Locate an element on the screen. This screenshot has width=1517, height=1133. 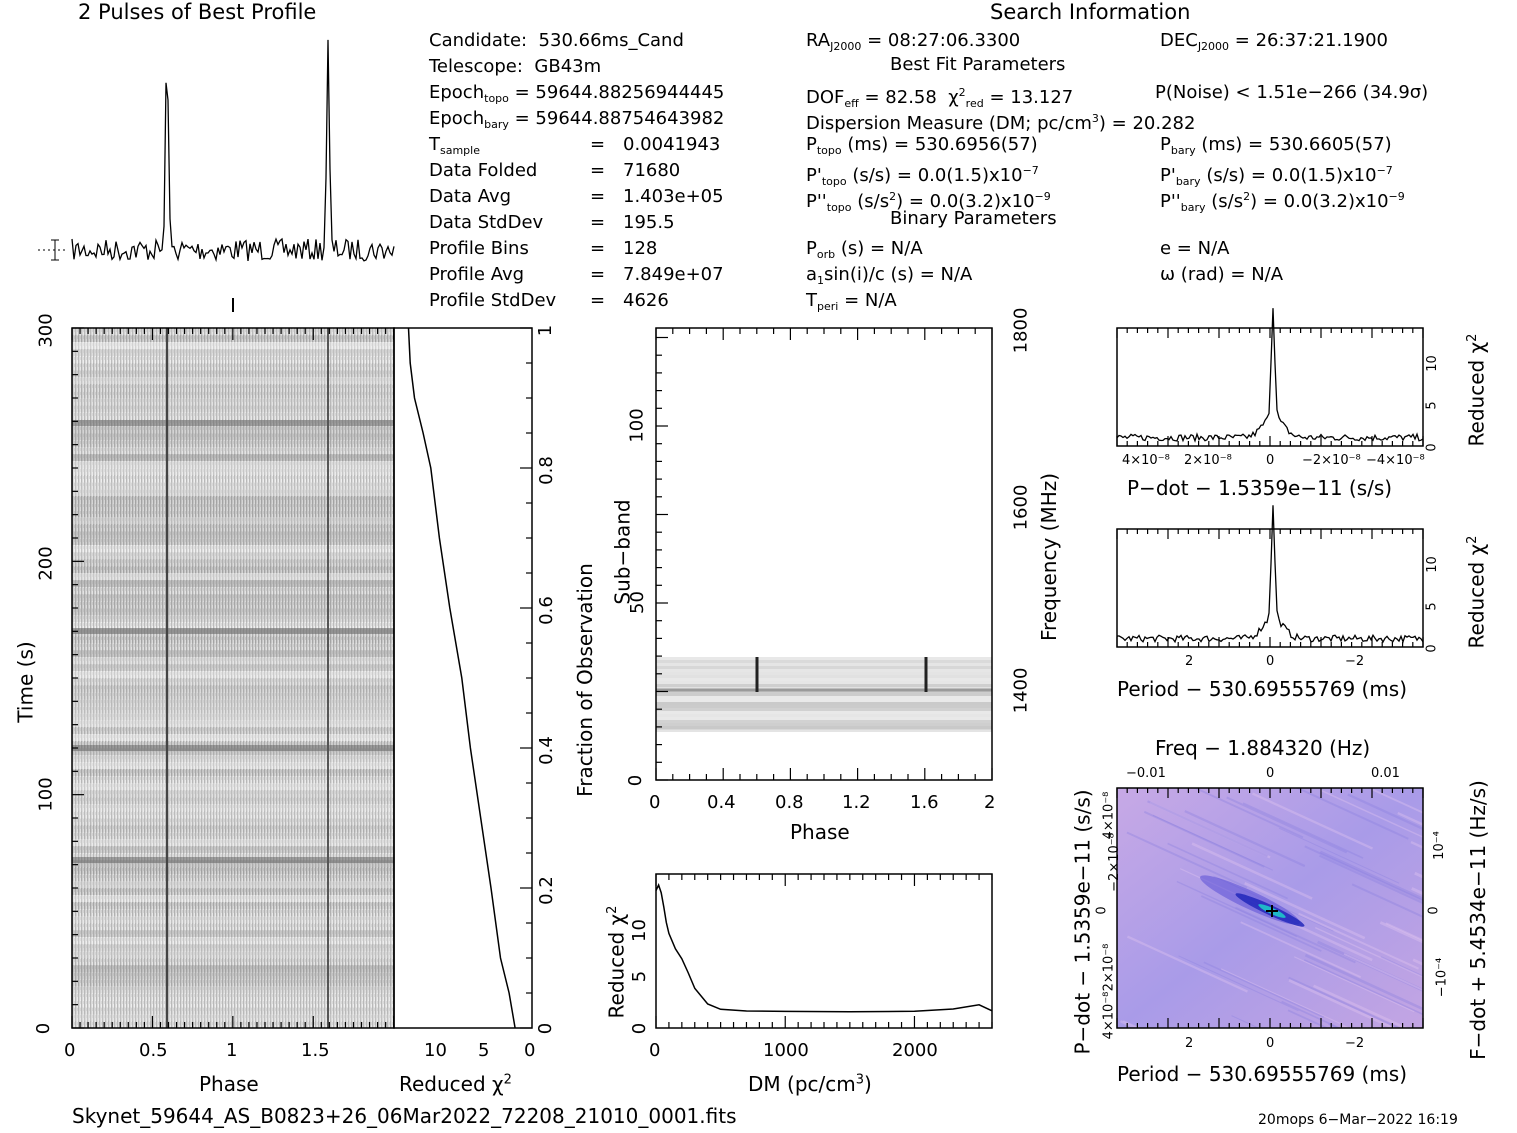
dof-label: DOFeff = 82.58 χ2red = 13.127 is located at coordinates (940, 98).